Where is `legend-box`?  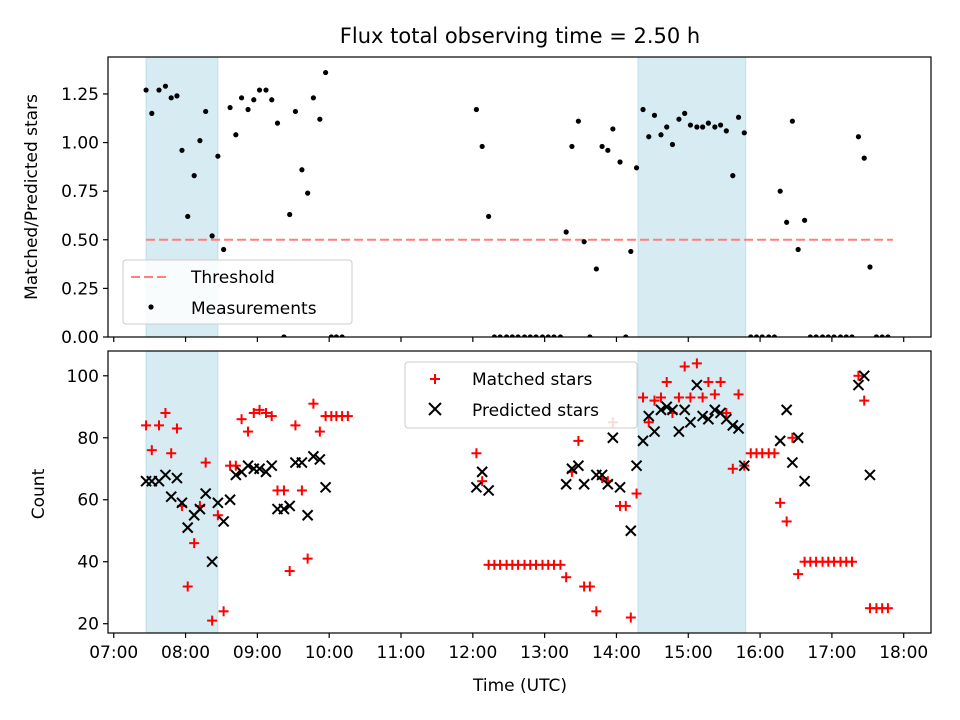
legend-box is located at coordinates (237, 292).